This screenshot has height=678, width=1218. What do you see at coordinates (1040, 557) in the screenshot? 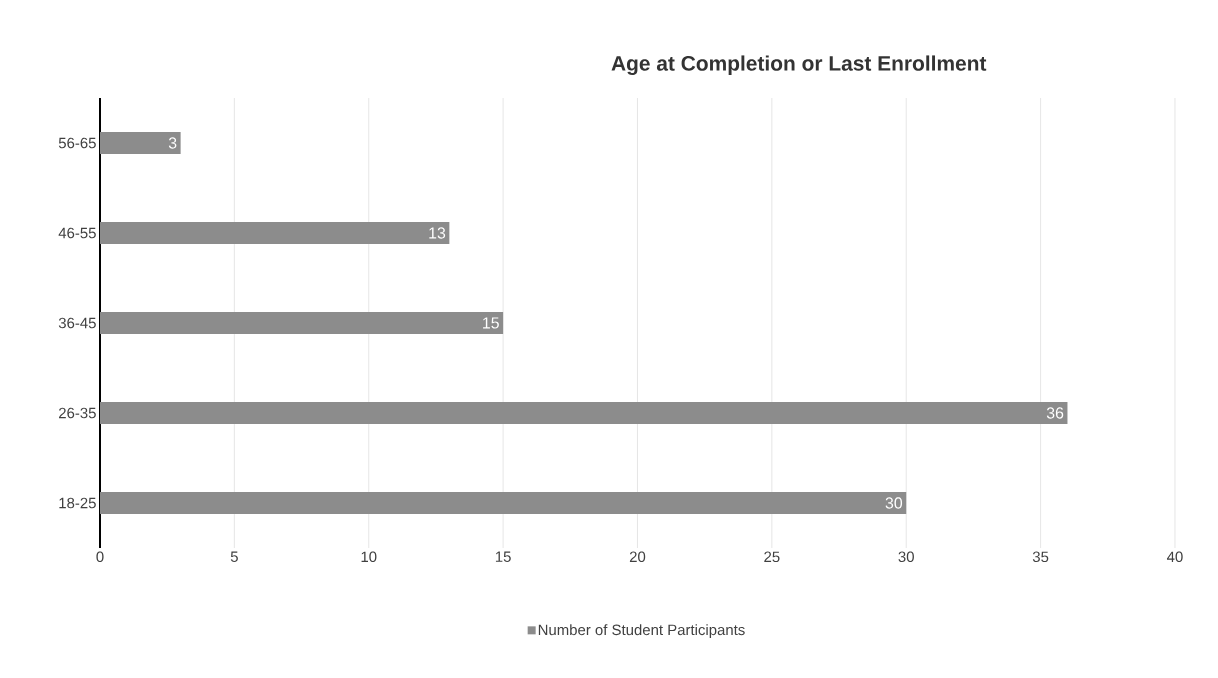
I see `x-tick-label: 35` at bounding box center [1040, 557].